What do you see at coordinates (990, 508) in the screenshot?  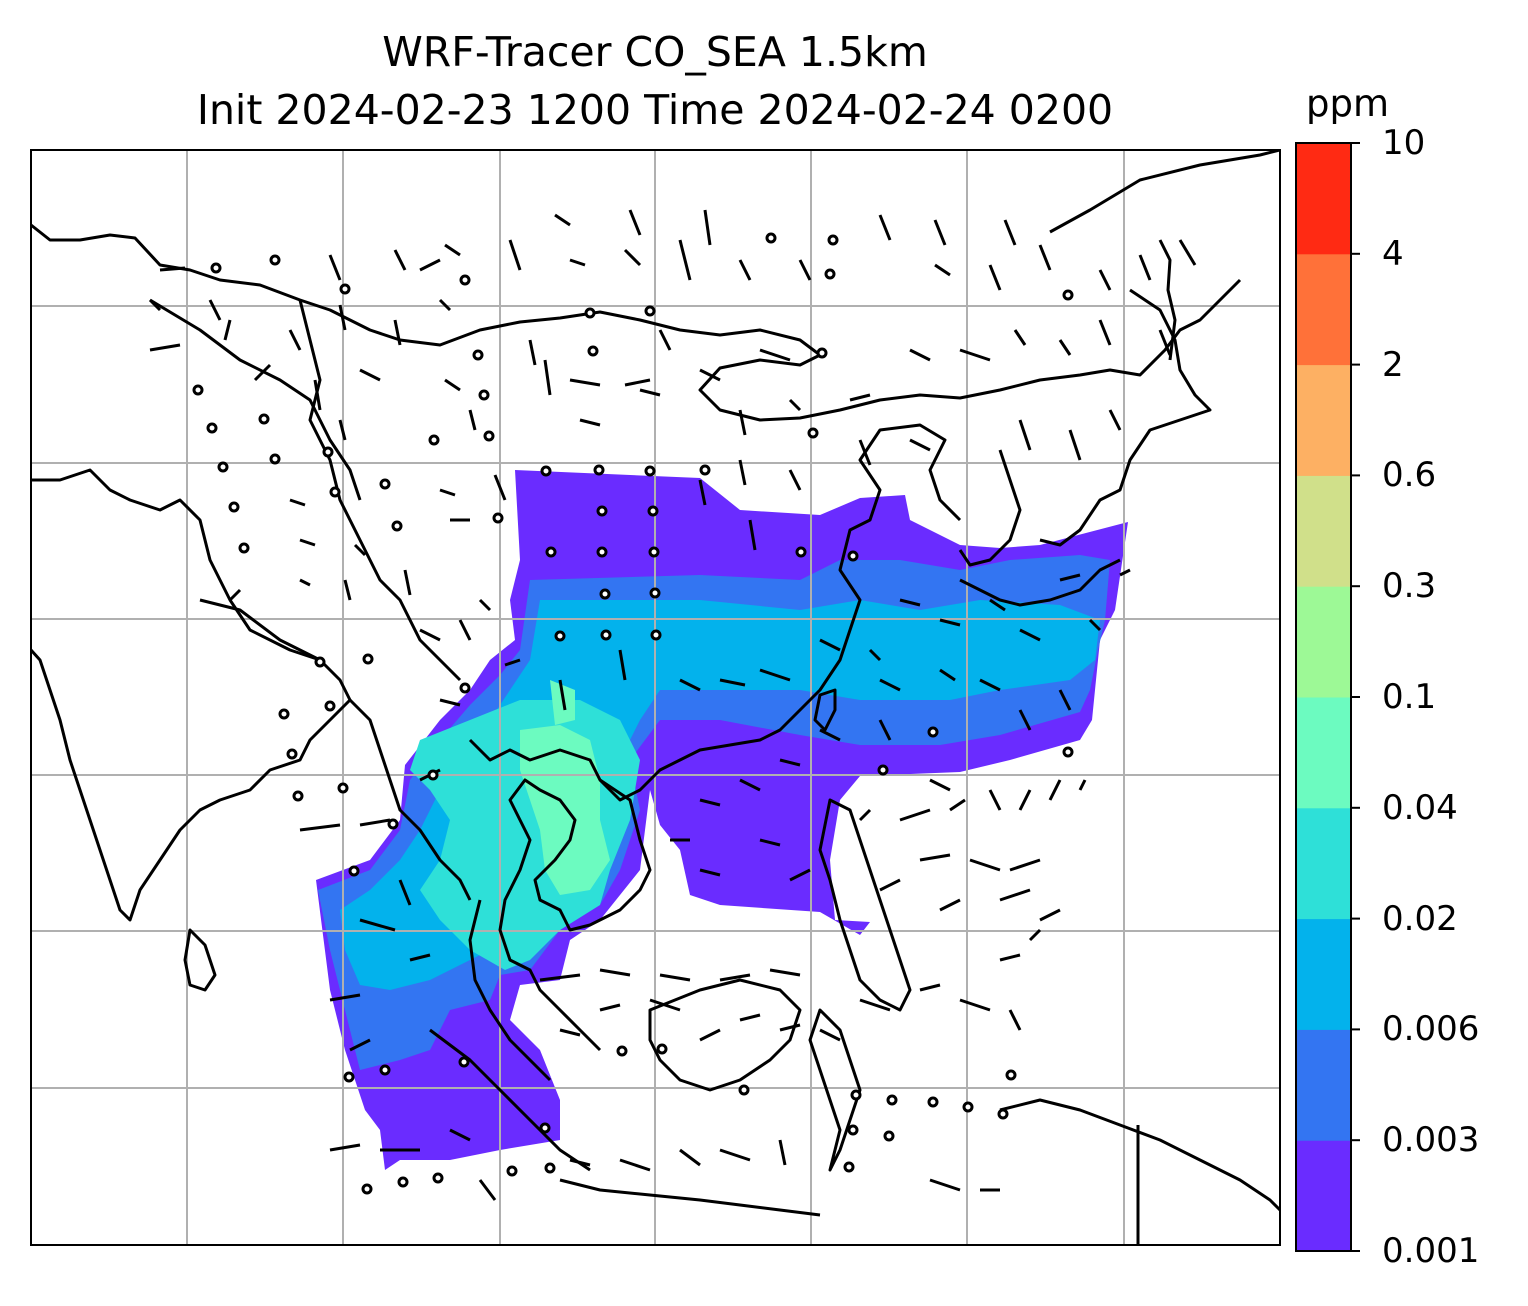 I see `coastline-korea` at bounding box center [990, 508].